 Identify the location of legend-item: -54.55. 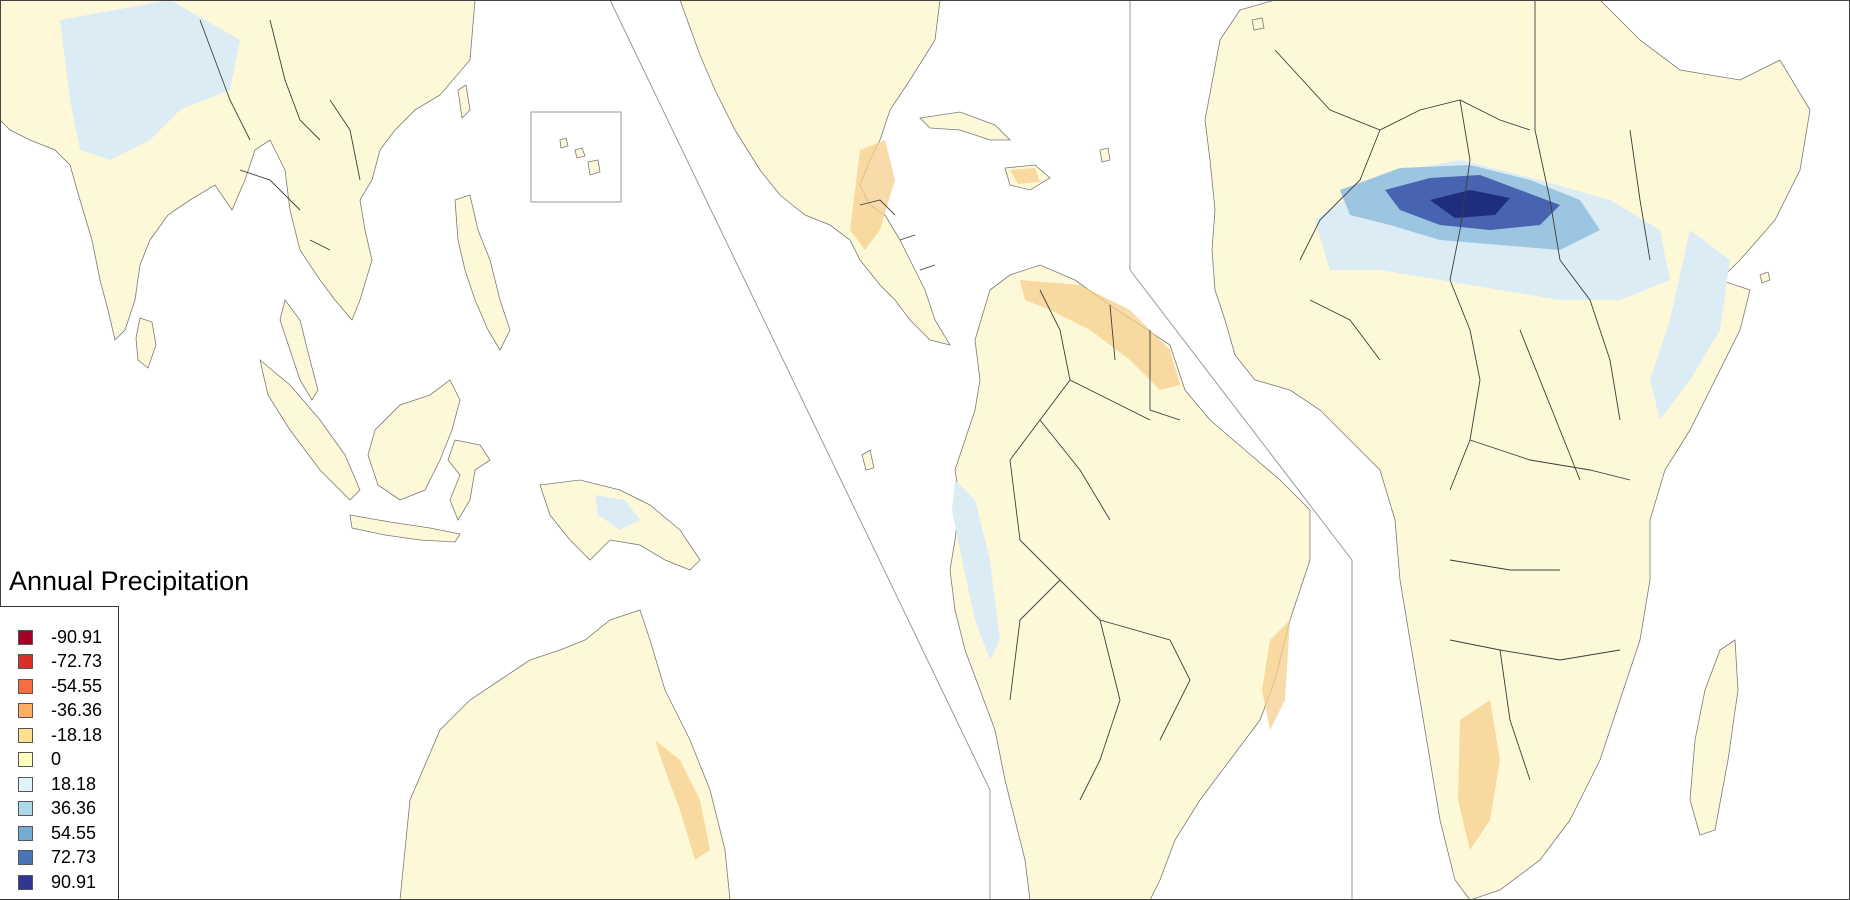
(60, 686).